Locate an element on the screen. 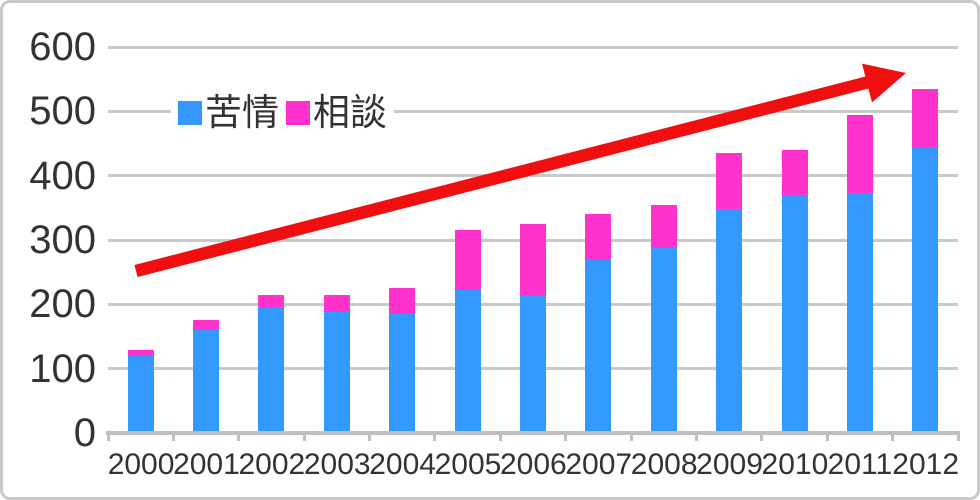 This screenshot has width=980, height=500. bar-2011-complaints is located at coordinates (859, 313).